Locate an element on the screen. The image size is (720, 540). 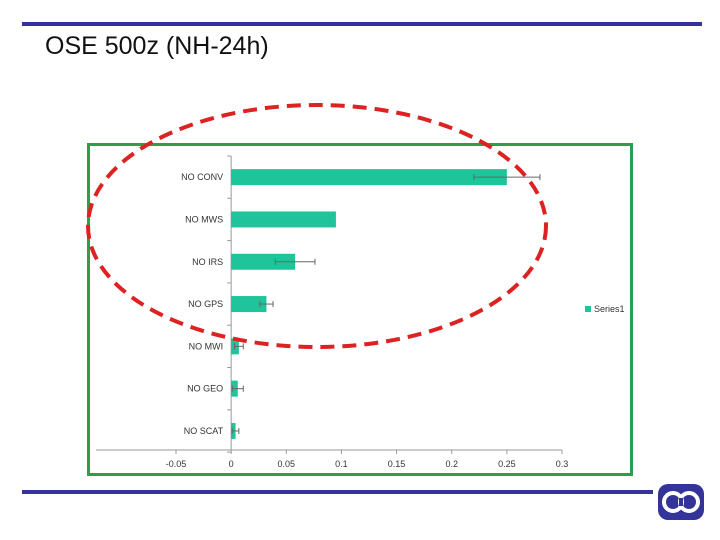
x-tick-label: 0.05 is located at coordinates (287, 464).